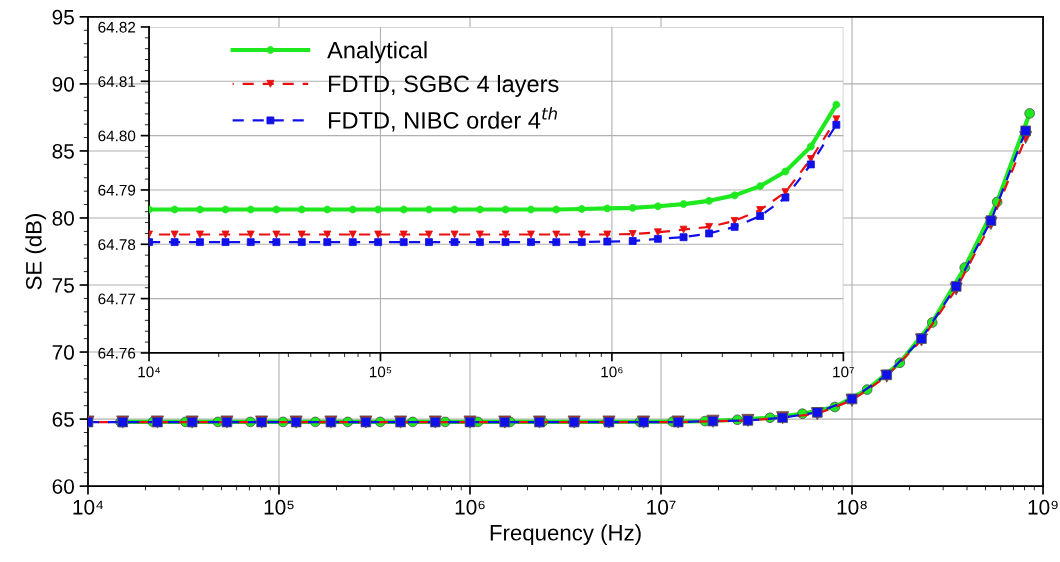 The width and height of the screenshot is (1060, 562). Describe the element at coordinates (36, 251) in the screenshot. I see `y-axis-title: SE (dB)` at that location.